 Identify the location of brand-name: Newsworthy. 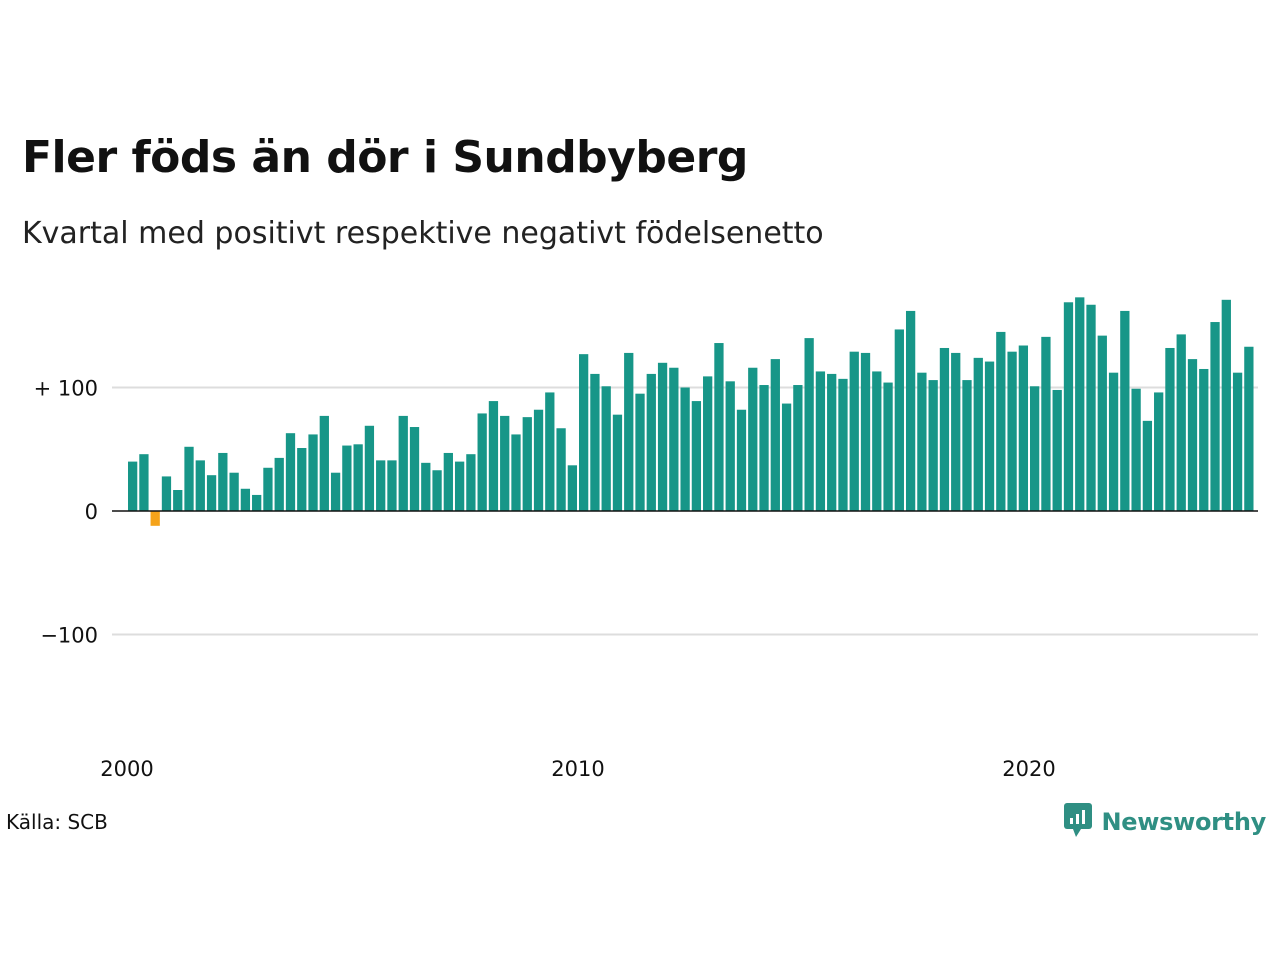
(1183, 822).